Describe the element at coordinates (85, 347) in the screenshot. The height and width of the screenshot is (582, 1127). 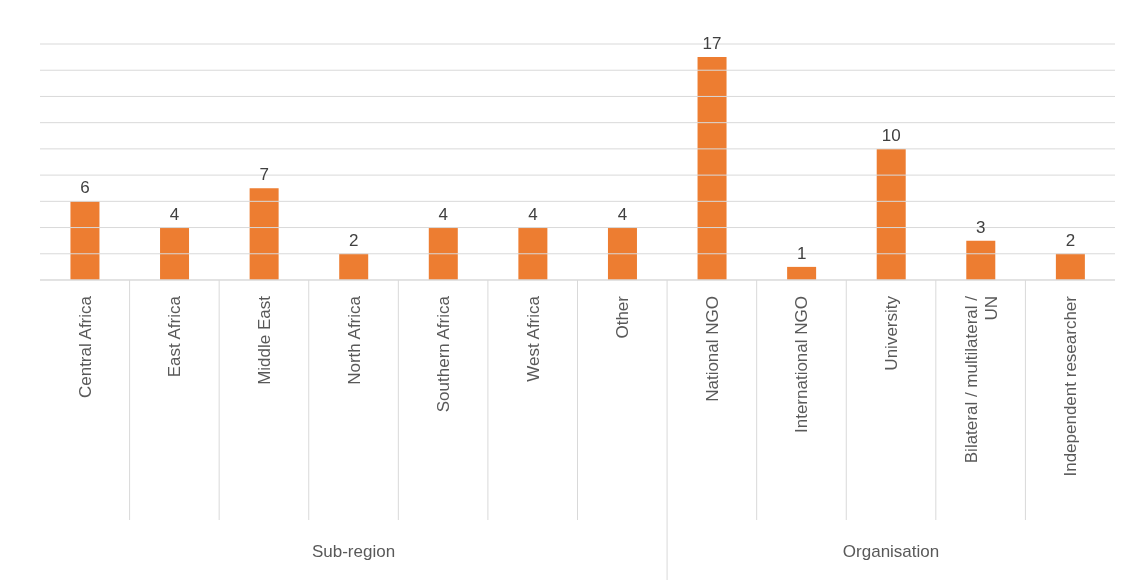
I see `x-tick-label: Central Africa` at that location.